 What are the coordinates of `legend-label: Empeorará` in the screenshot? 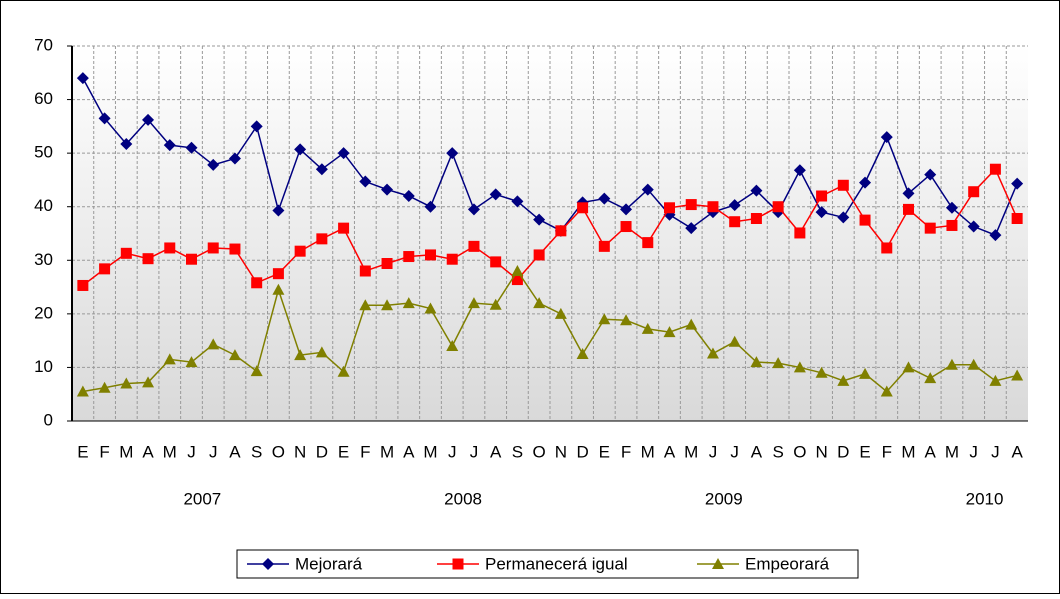 It's located at (787, 563).